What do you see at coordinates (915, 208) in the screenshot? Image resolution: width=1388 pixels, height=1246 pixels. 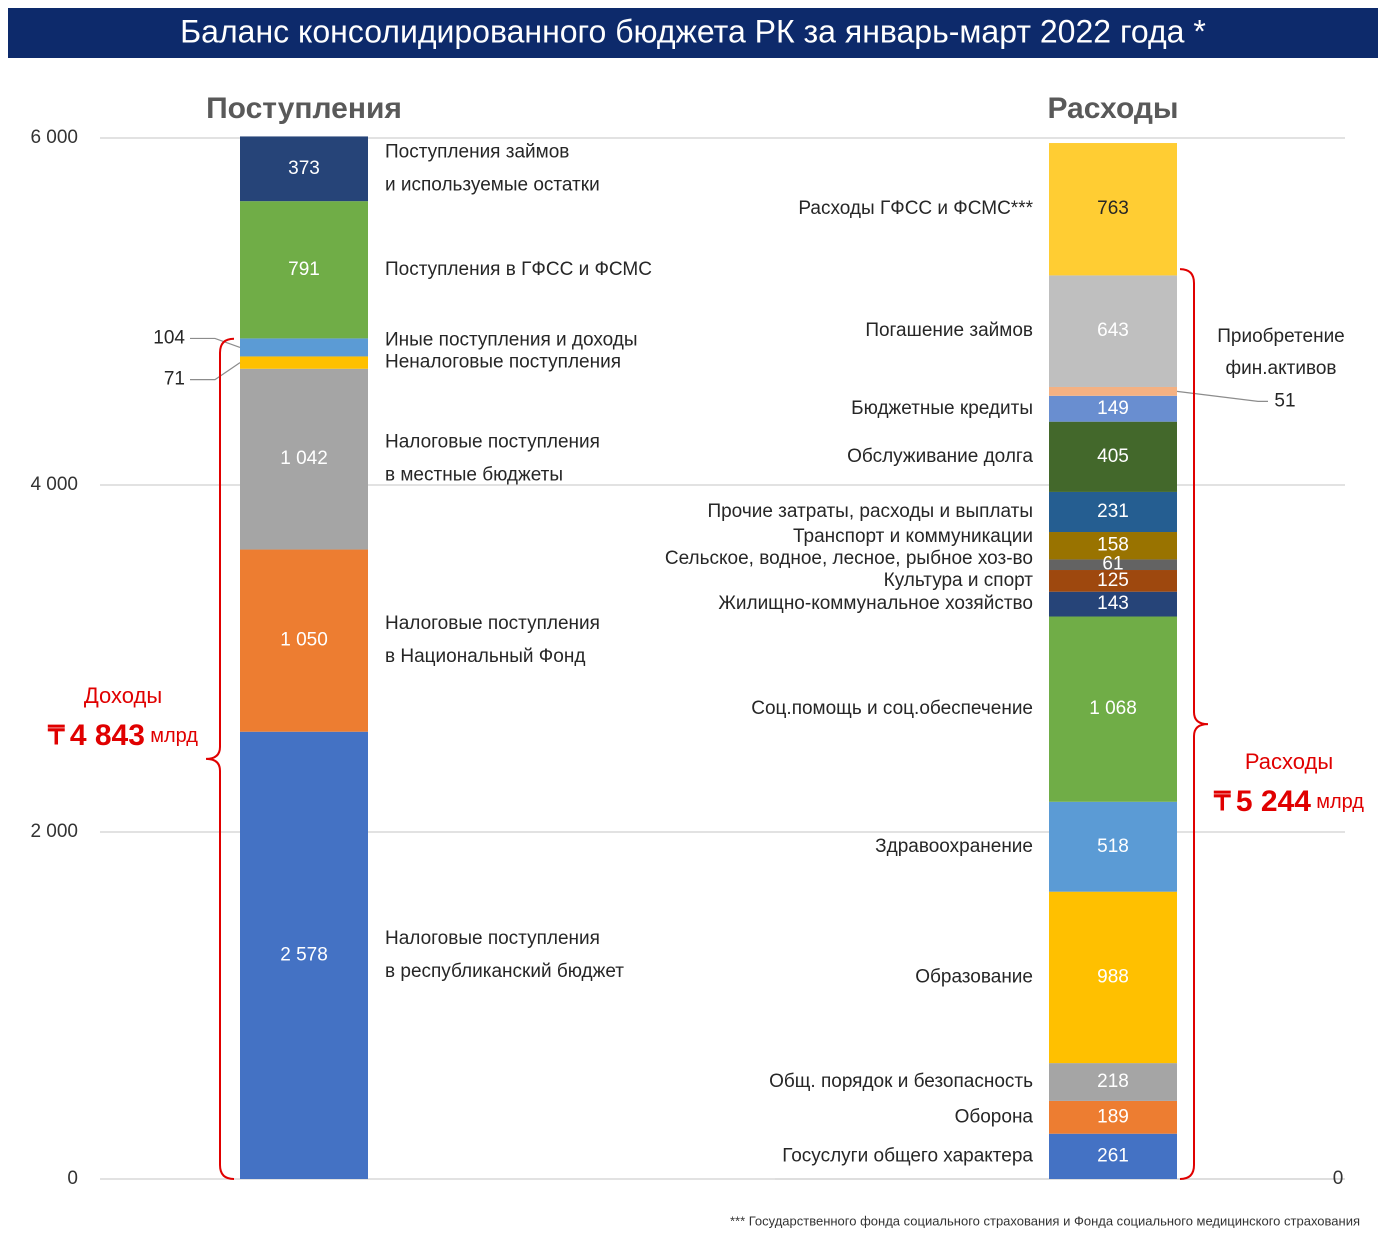 I see `category-label: Расходы ГФСС и ФСМС***` at bounding box center [915, 208].